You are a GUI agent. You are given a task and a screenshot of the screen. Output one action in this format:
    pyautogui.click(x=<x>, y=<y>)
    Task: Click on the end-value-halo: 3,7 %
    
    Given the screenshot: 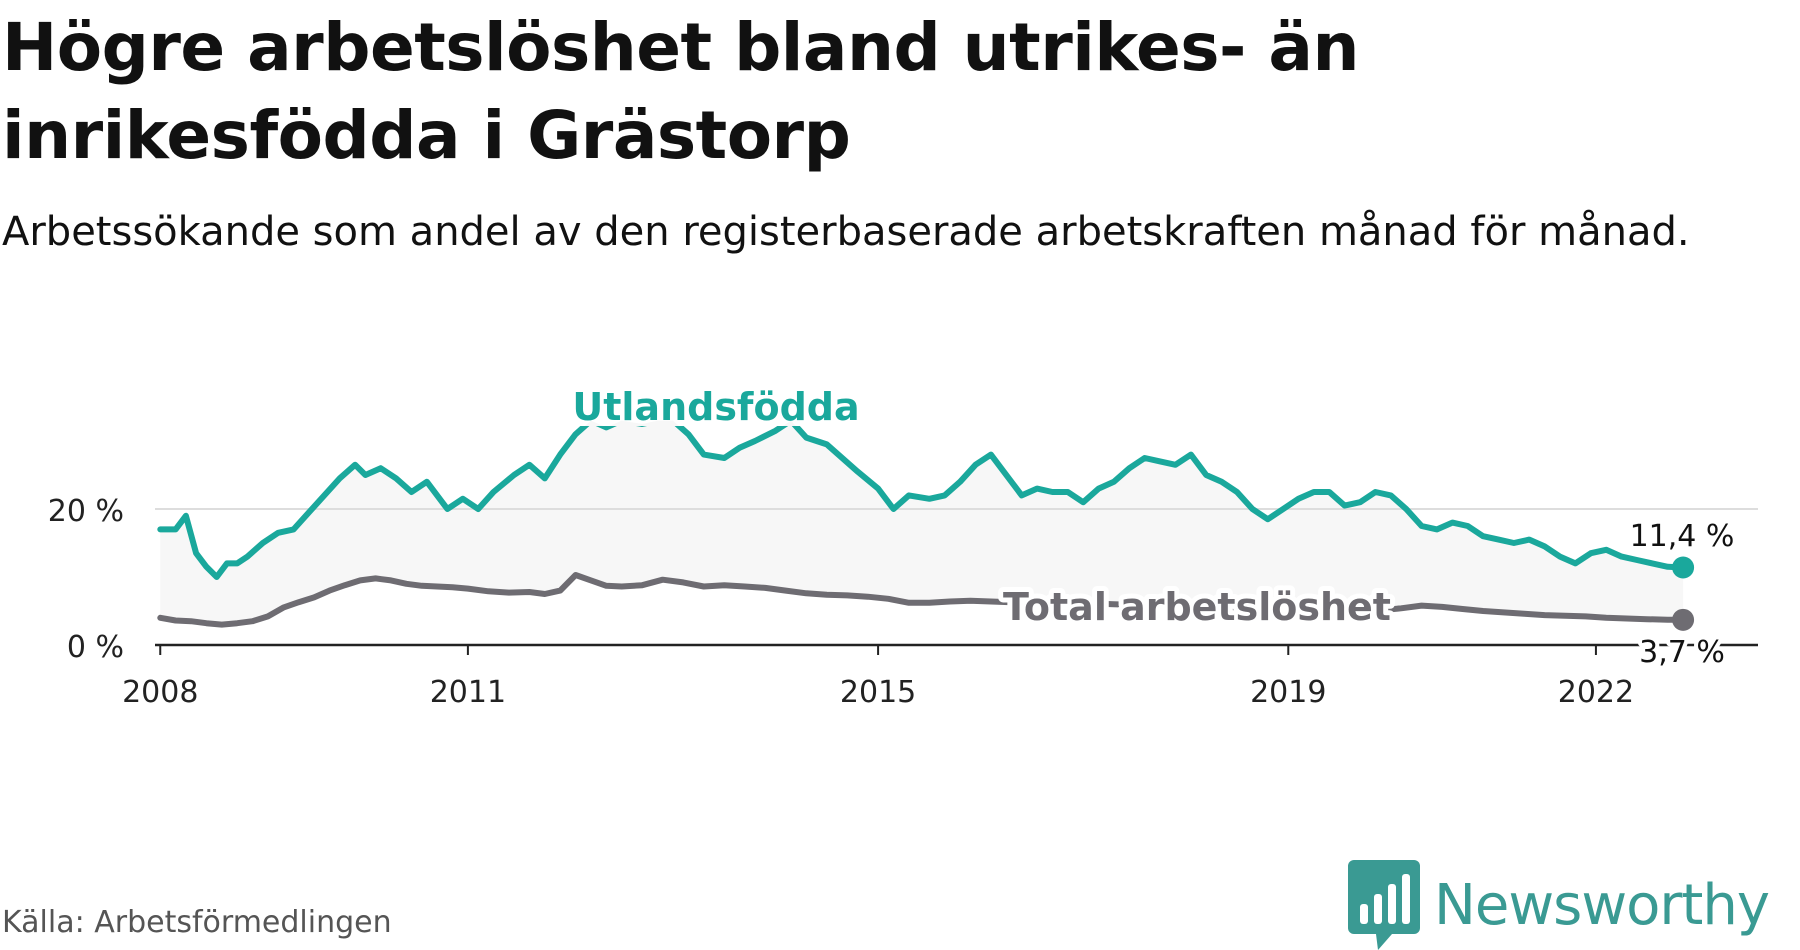 What is the action you would take?
    pyautogui.click(x=1682, y=652)
    